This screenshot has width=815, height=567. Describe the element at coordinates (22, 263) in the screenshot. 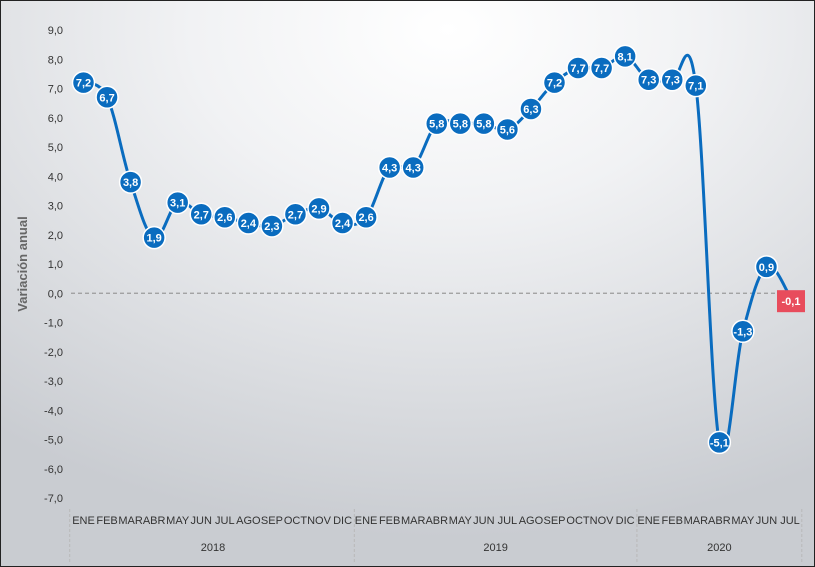

I see `y-axis-label: Variación anual` at that location.